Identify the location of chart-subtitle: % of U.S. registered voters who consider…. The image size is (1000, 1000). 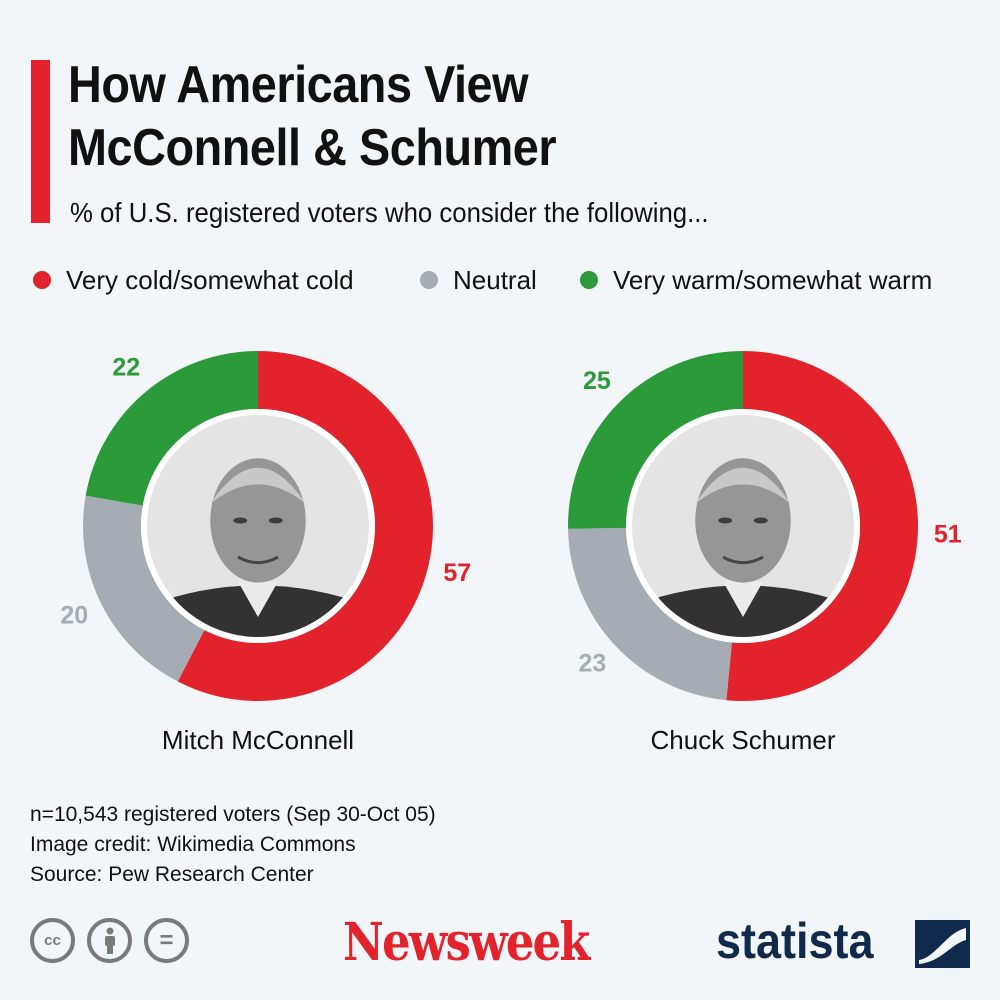
(389, 212).